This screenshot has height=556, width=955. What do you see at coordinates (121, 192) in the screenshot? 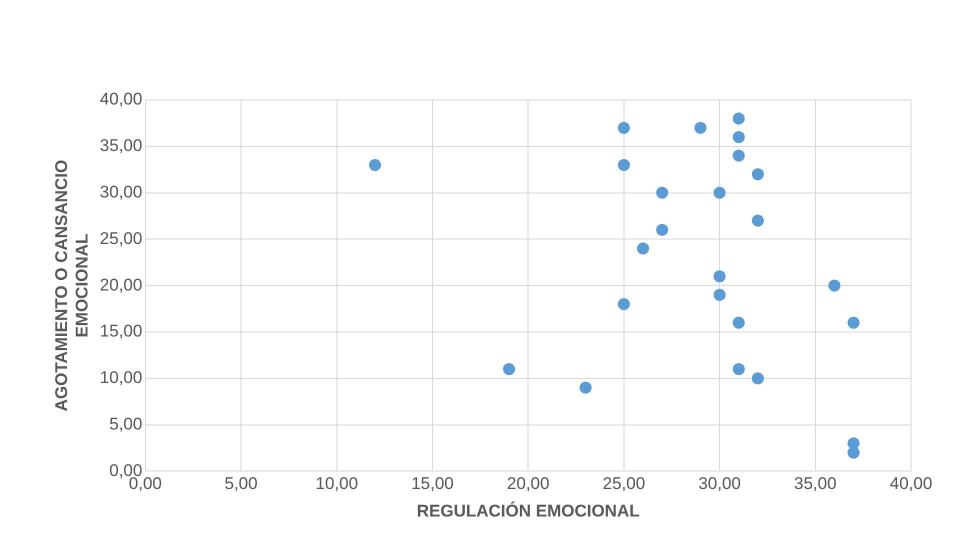
I see `y-tick-label: 30,00` at bounding box center [121, 192].